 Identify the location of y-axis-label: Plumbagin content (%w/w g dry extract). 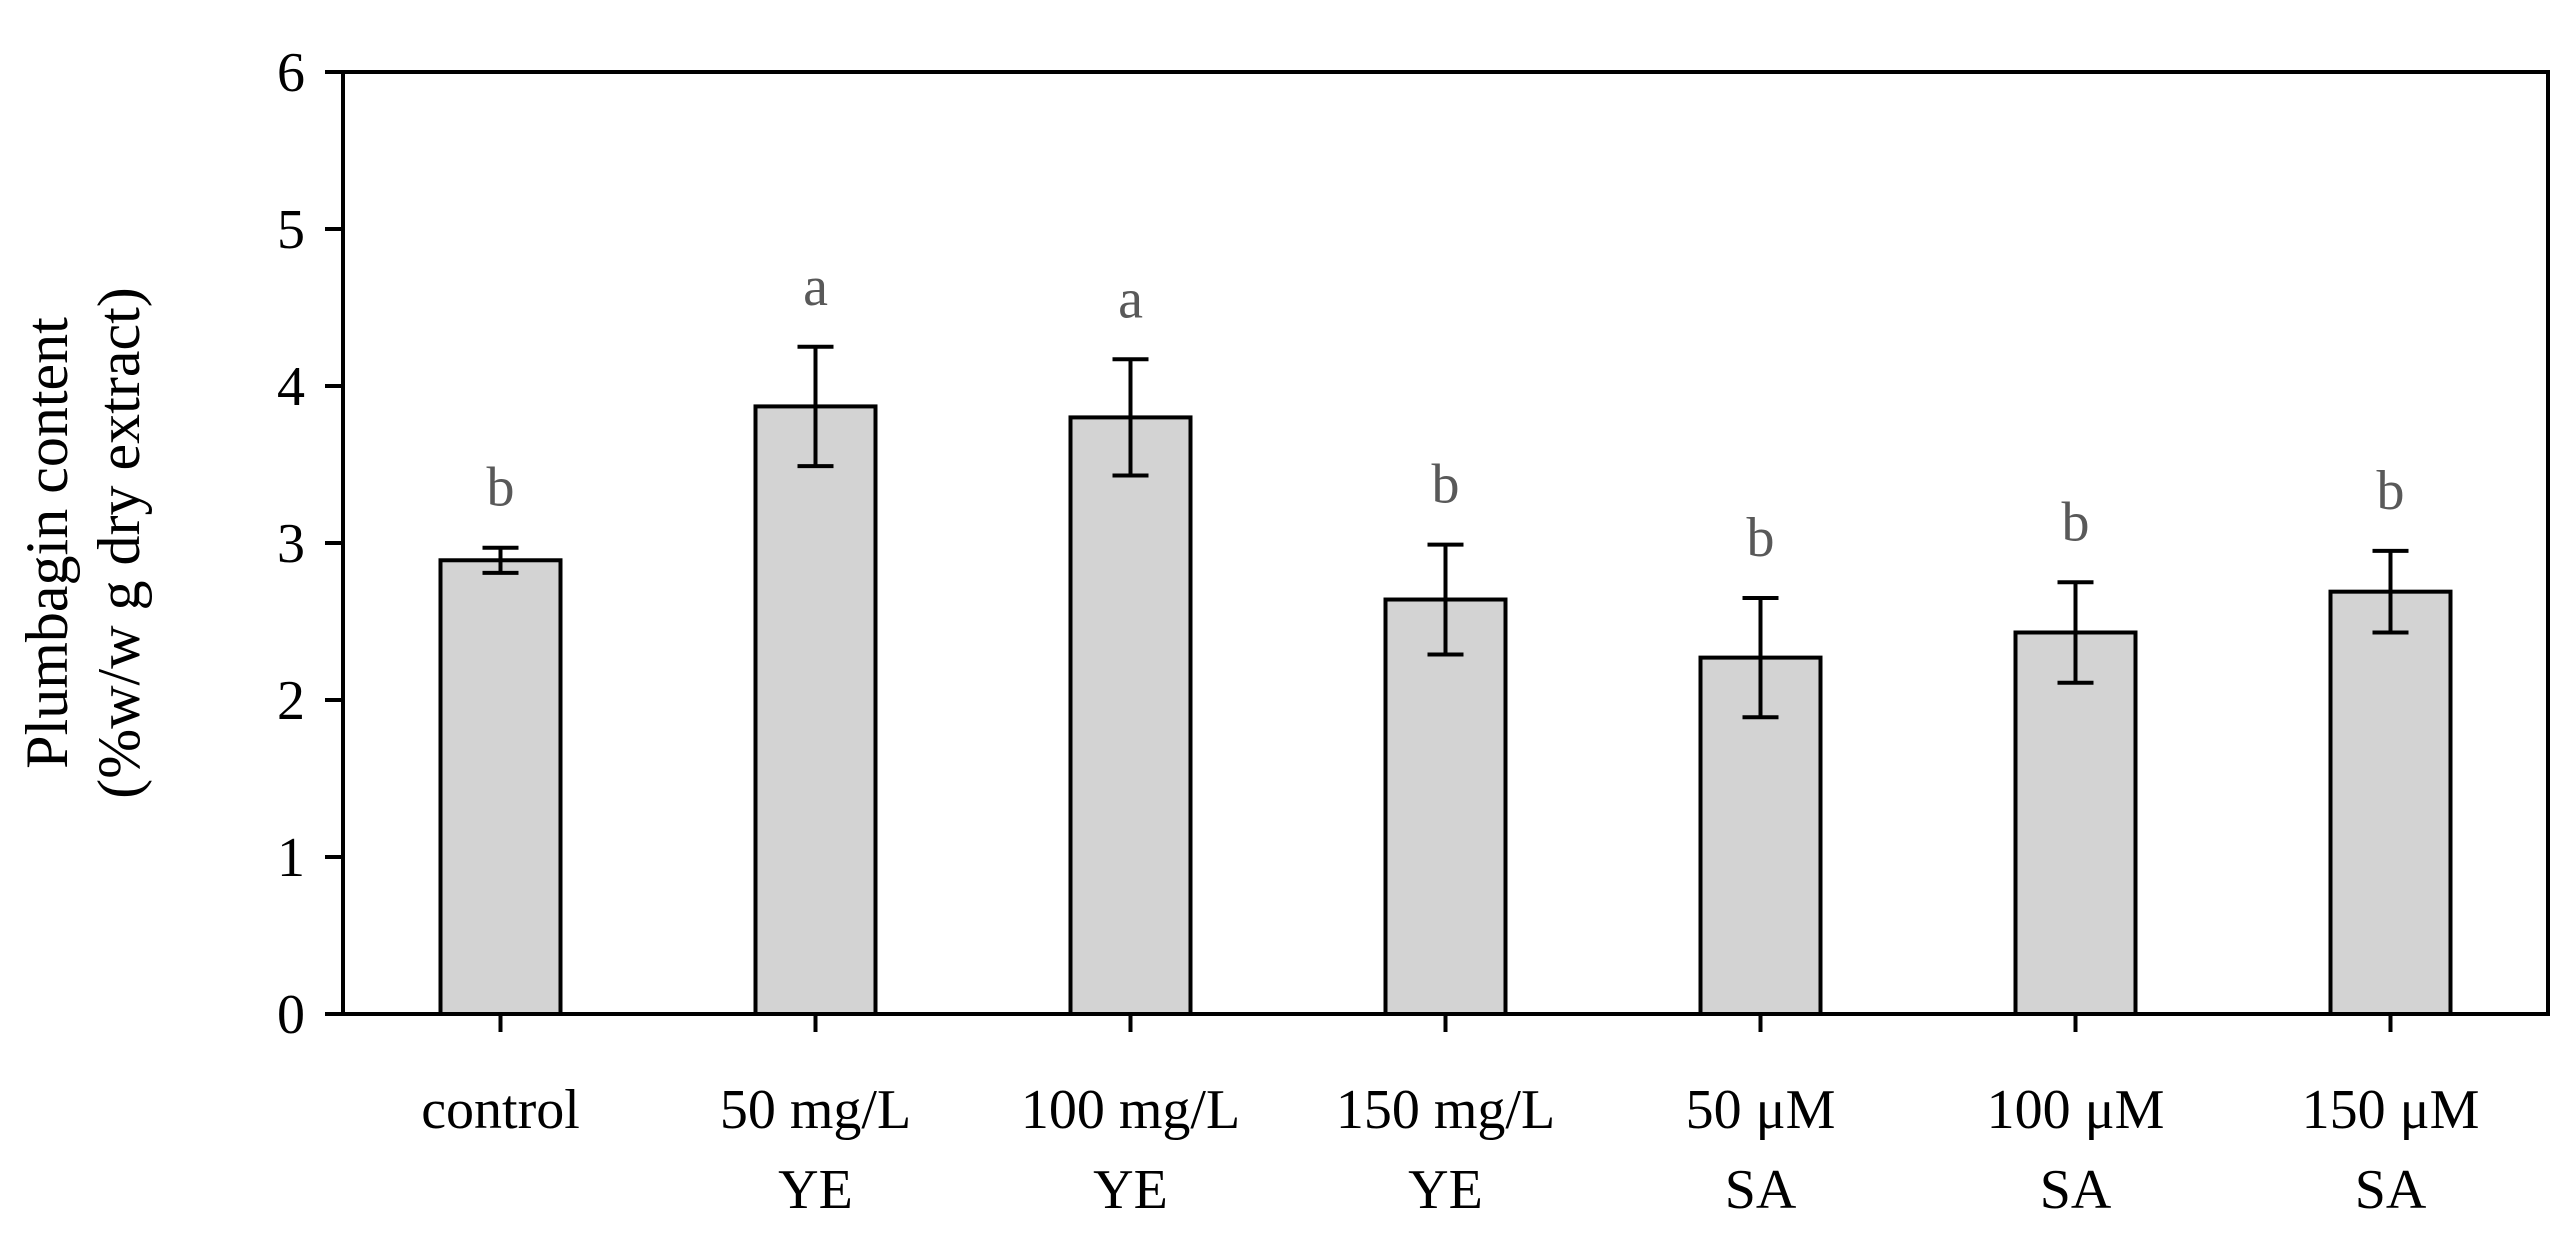
(83, 542).